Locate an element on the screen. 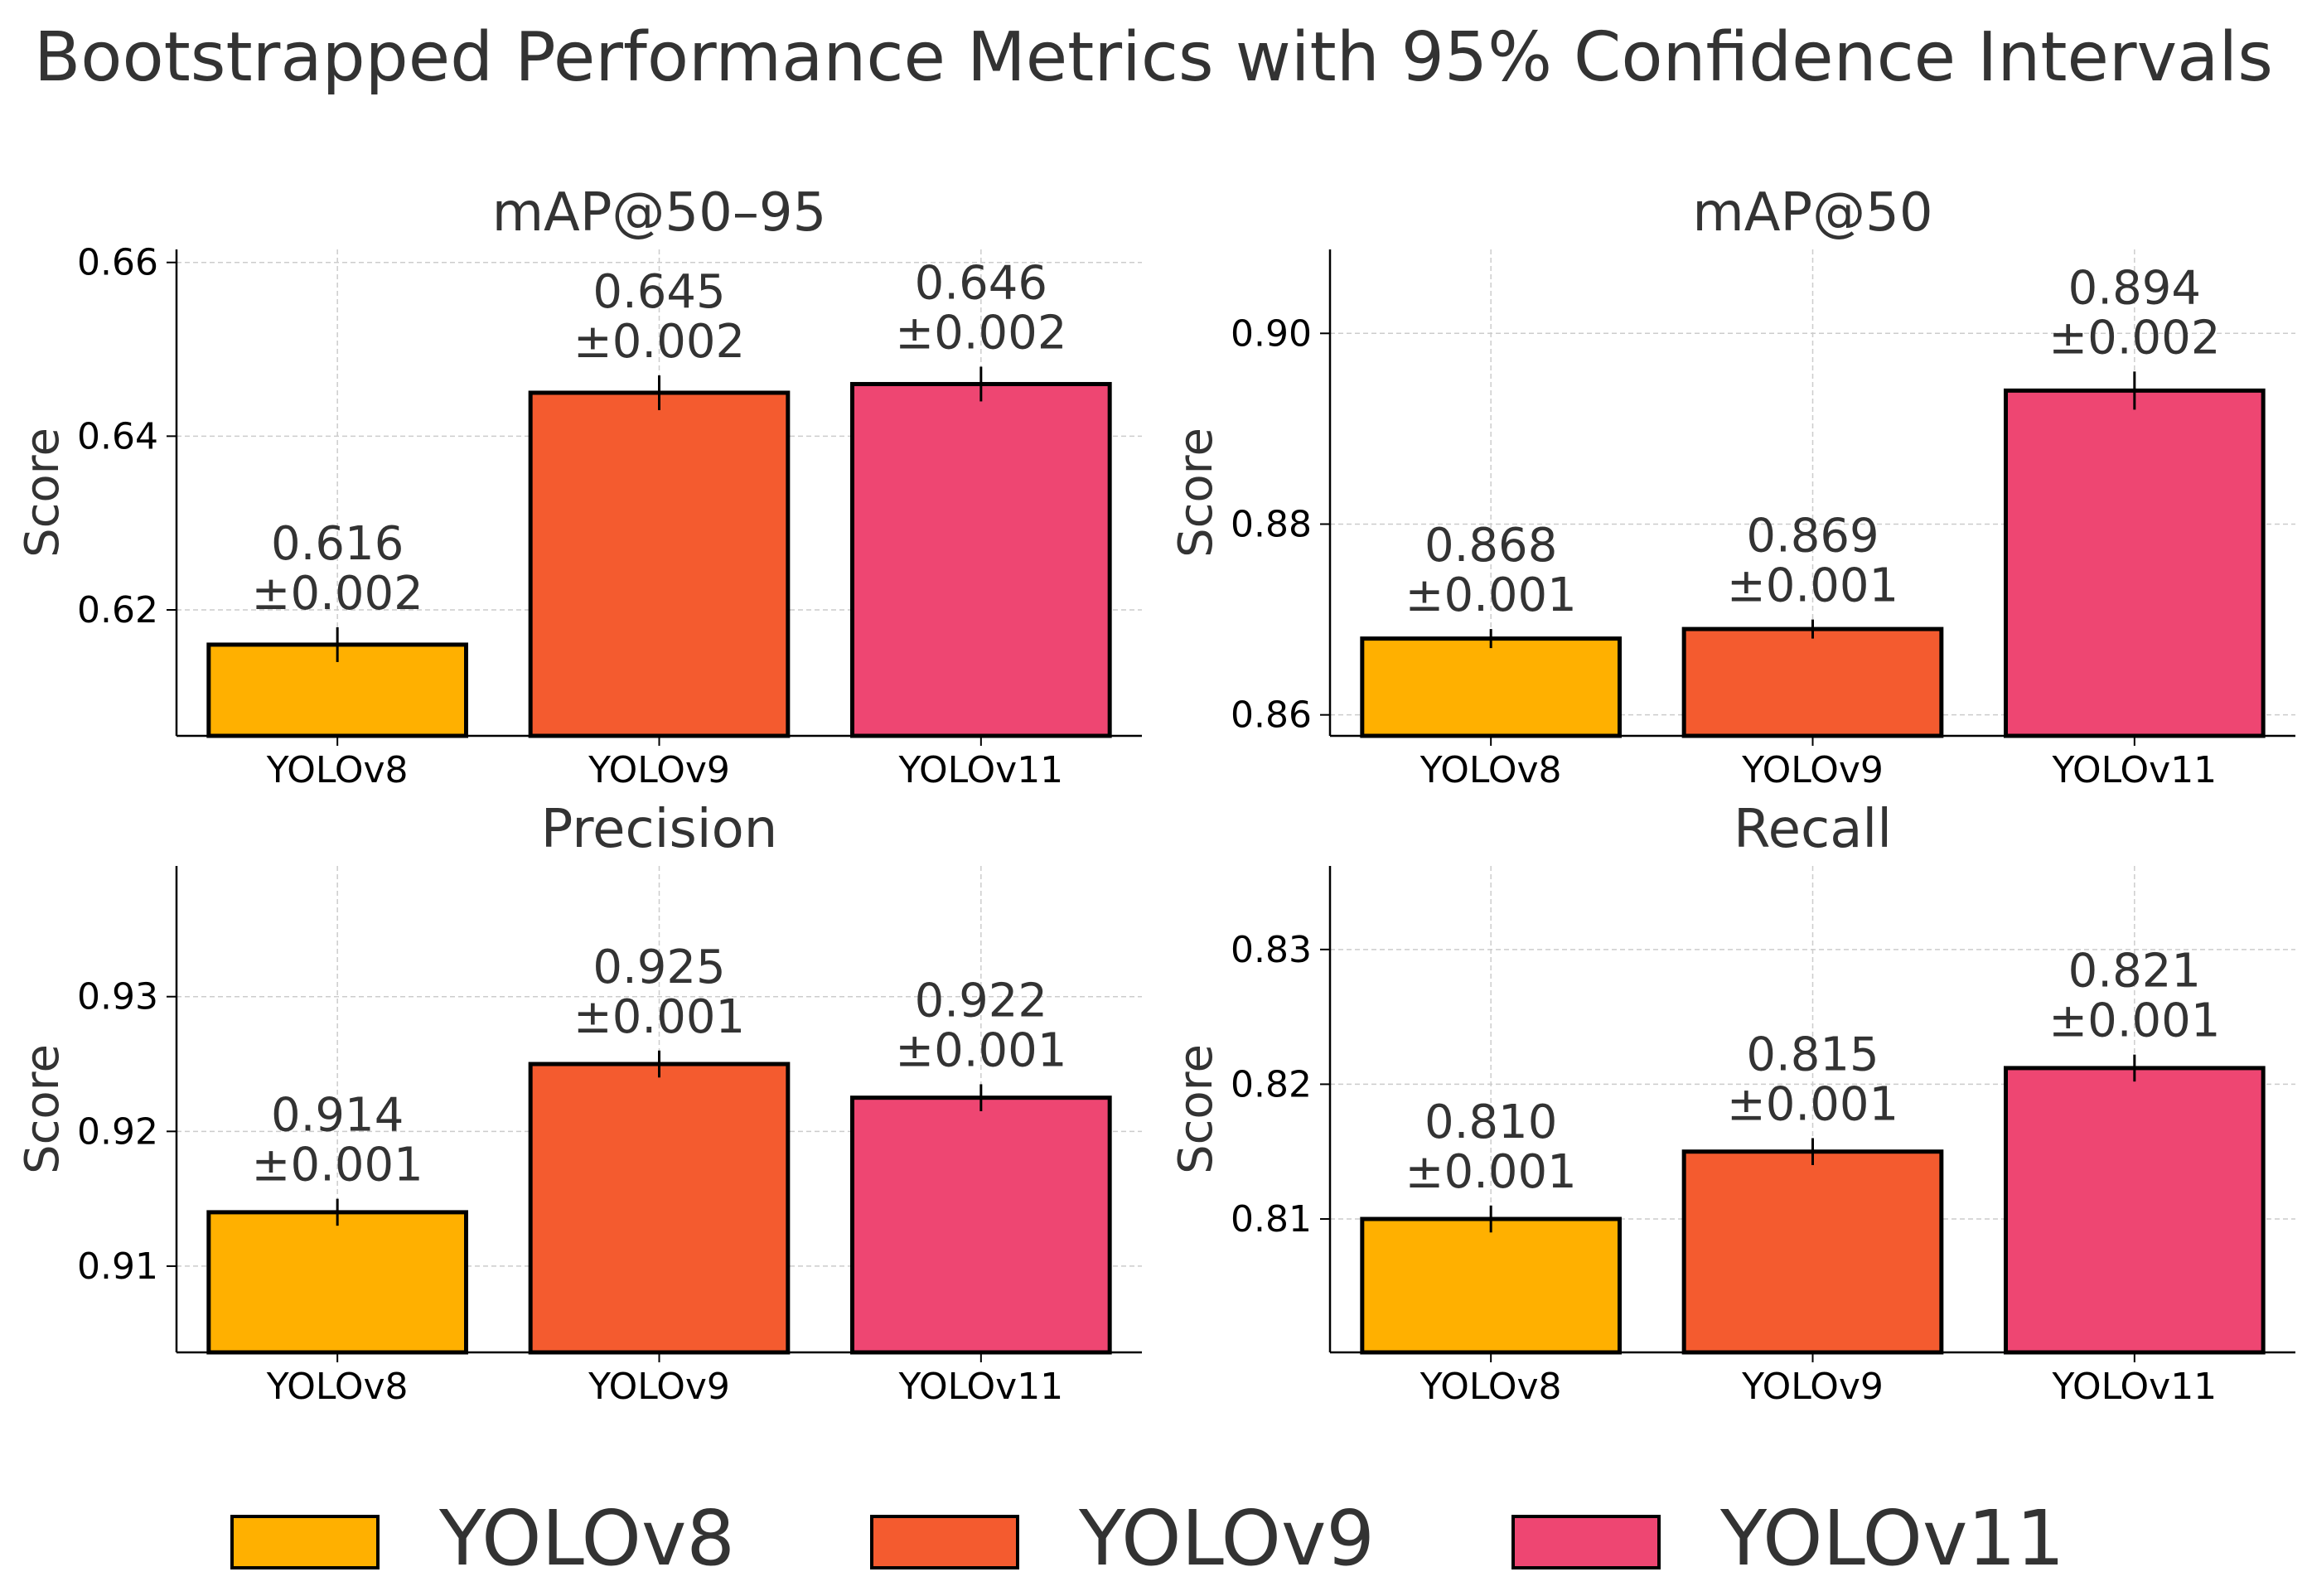  chart-title-map-50: mAP@50 is located at coordinates (1812, 213).